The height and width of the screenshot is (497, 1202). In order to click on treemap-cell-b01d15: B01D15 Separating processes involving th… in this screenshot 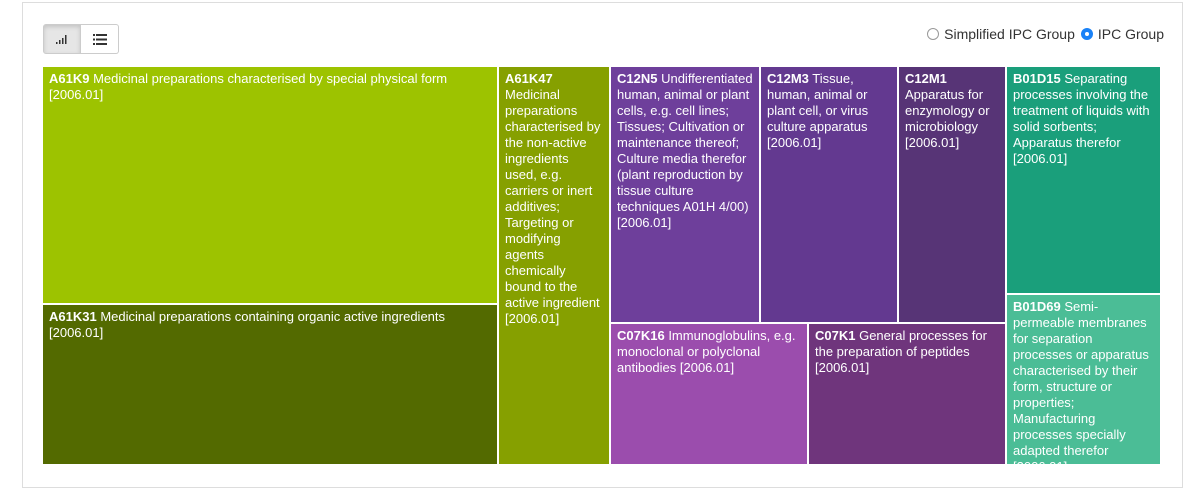, I will do `click(1084, 181)`.